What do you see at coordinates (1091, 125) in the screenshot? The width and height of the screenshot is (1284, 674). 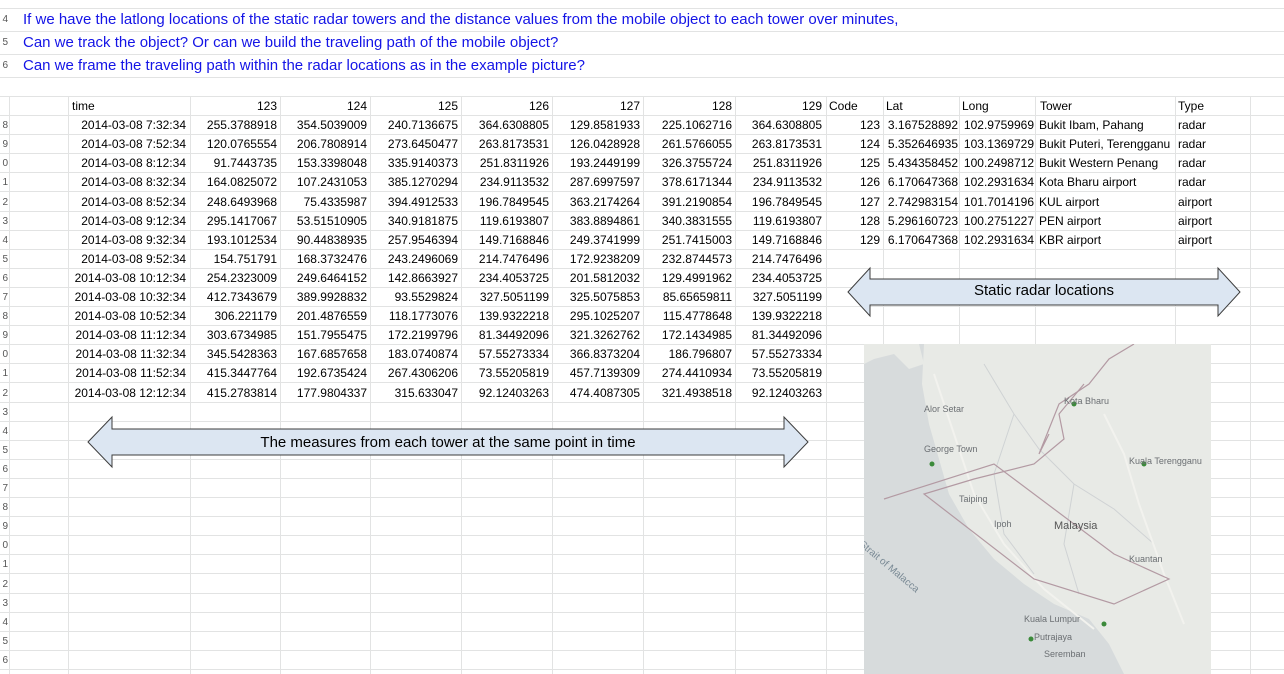 I see `tower-cell: Bukit Ibam, Pahang` at bounding box center [1091, 125].